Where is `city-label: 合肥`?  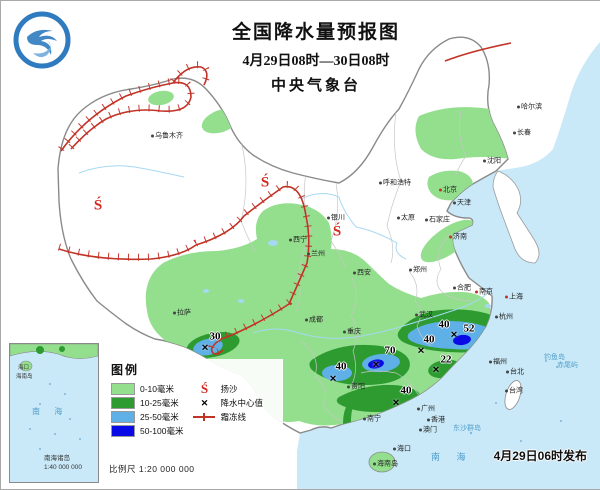
city-label: 合肥 is located at coordinates (462, 288).